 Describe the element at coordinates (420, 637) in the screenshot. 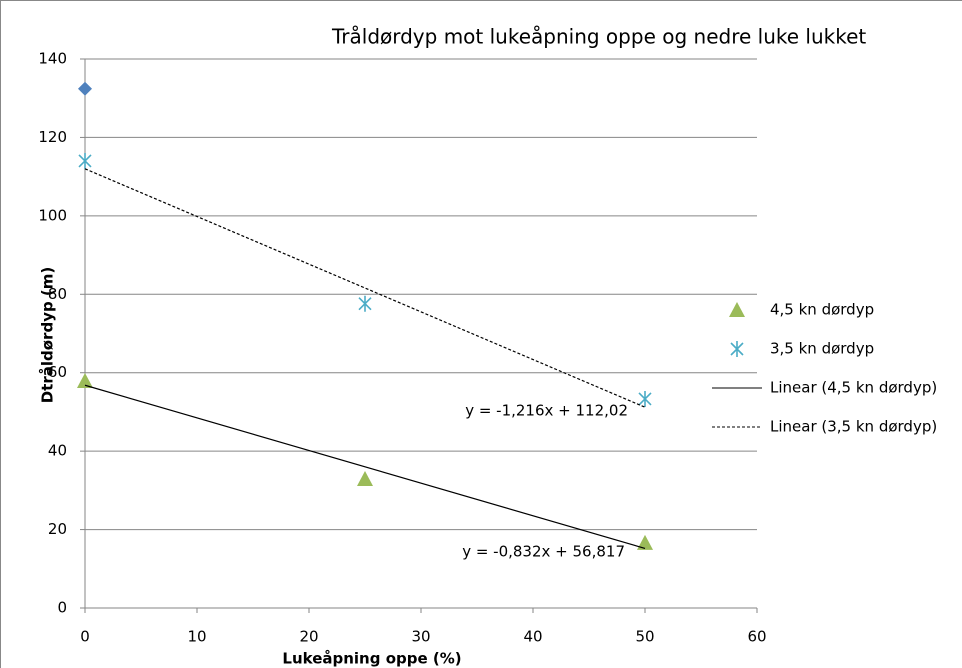

I see `x-tick-label: 30` at that location.